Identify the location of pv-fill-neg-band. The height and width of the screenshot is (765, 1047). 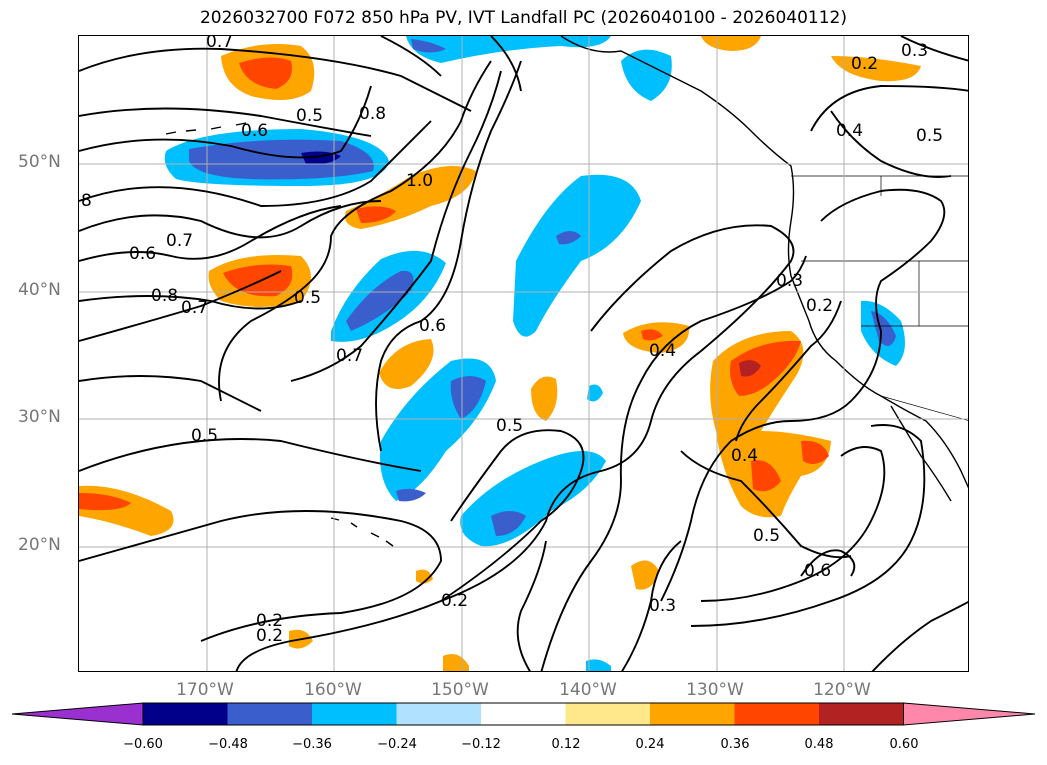
(577, 255).